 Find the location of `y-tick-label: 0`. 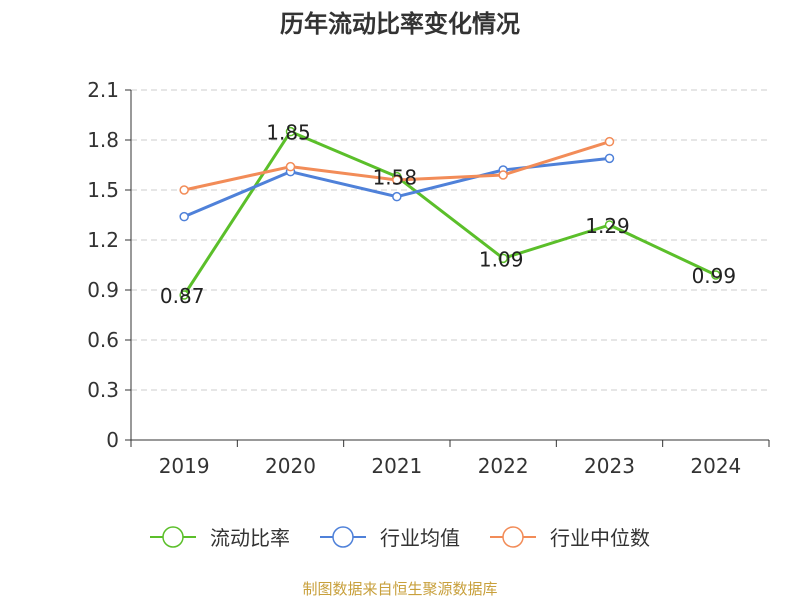

y-tick-label: 0 is located at coordinates (112, 440).